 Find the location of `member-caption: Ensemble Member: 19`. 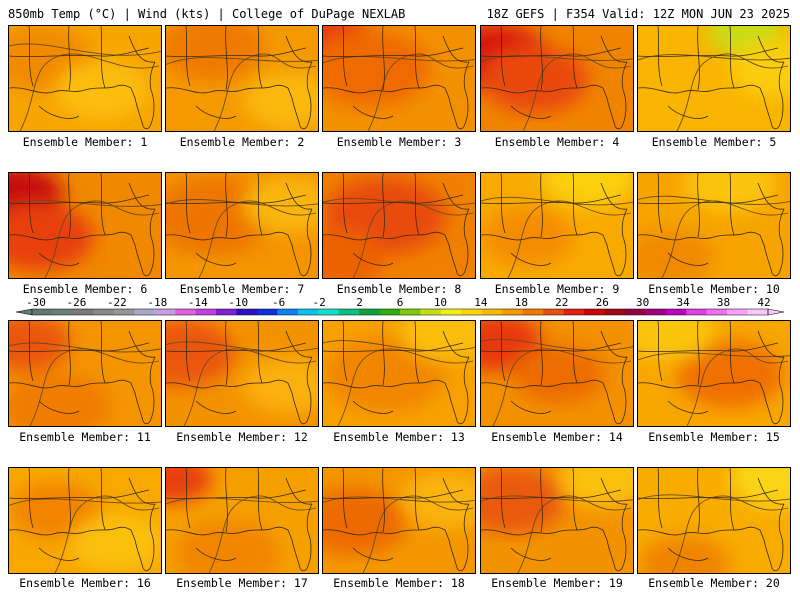

member-caption: Ensemble Member: 19 is located at coordinates (557, 583).